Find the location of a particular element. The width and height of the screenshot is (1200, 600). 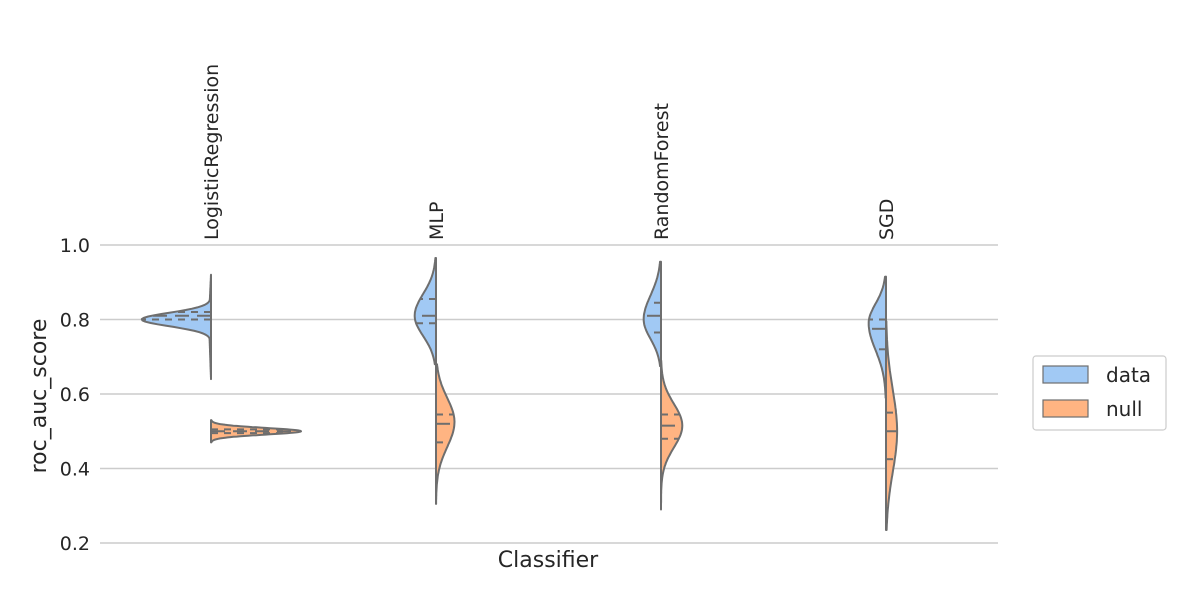

category-label: SGD is located at coordinates (887, 219).